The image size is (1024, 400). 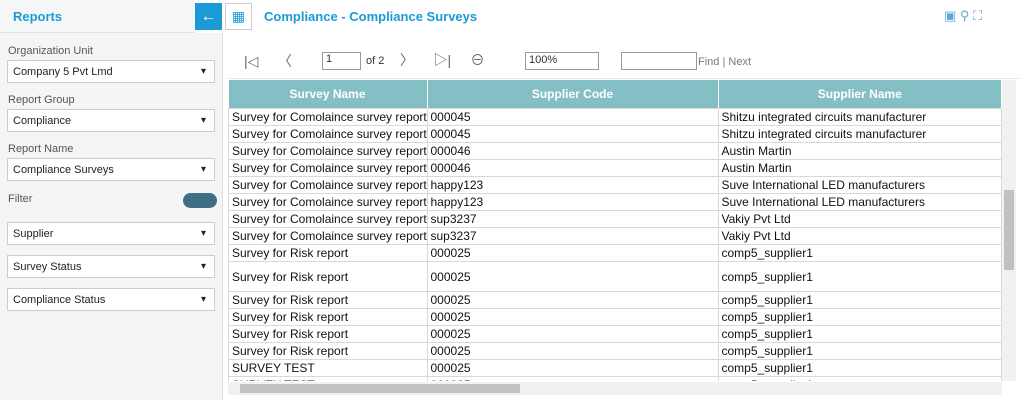 What do you see at coordinates (111, 71) in the screenshot?
I see `select: Company 5 Pvt Lmd` at bounding box center [111, 71].